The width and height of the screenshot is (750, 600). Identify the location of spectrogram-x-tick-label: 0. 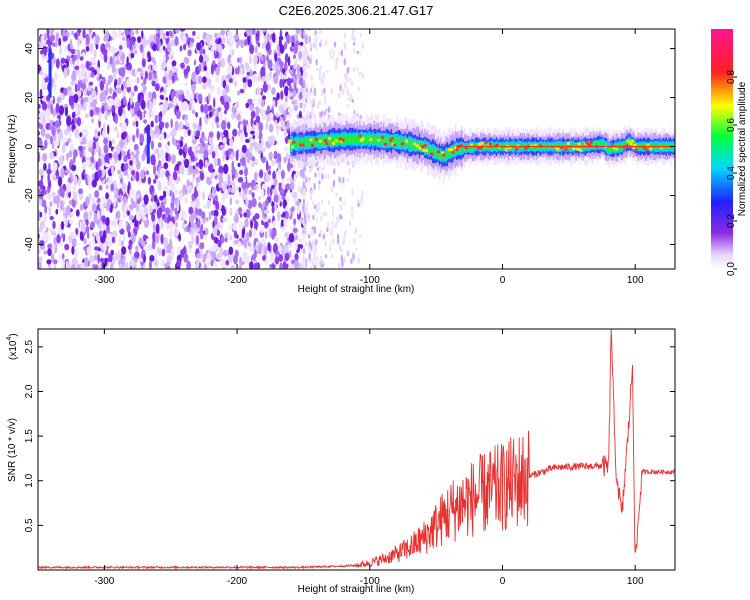
(503, 280).